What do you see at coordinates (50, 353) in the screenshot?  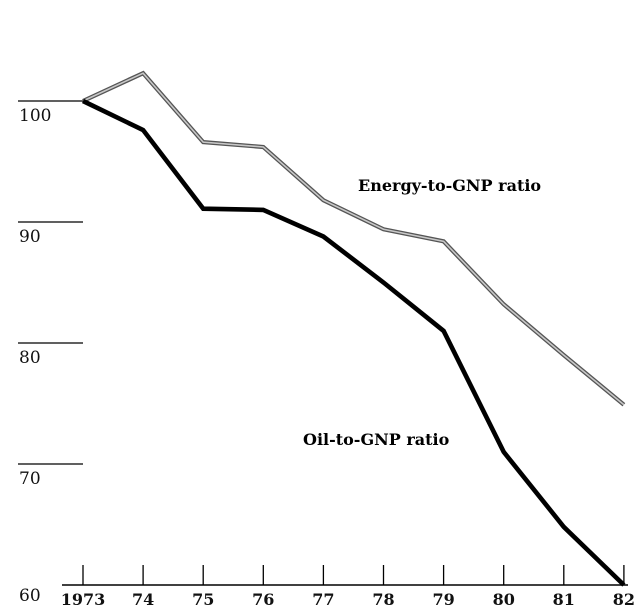 I see `y-axis: 60 70 80 90 100` at bounding box center [50, 353].